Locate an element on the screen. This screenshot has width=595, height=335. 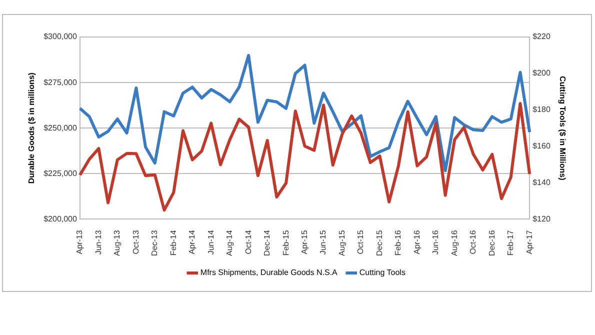
x-tick-label: Oct-16 is located at coordinates (473, 242).